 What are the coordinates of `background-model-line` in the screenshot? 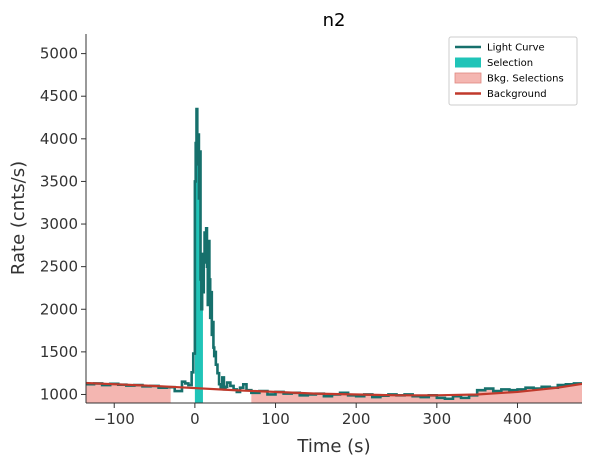 It's located at (334, 389).